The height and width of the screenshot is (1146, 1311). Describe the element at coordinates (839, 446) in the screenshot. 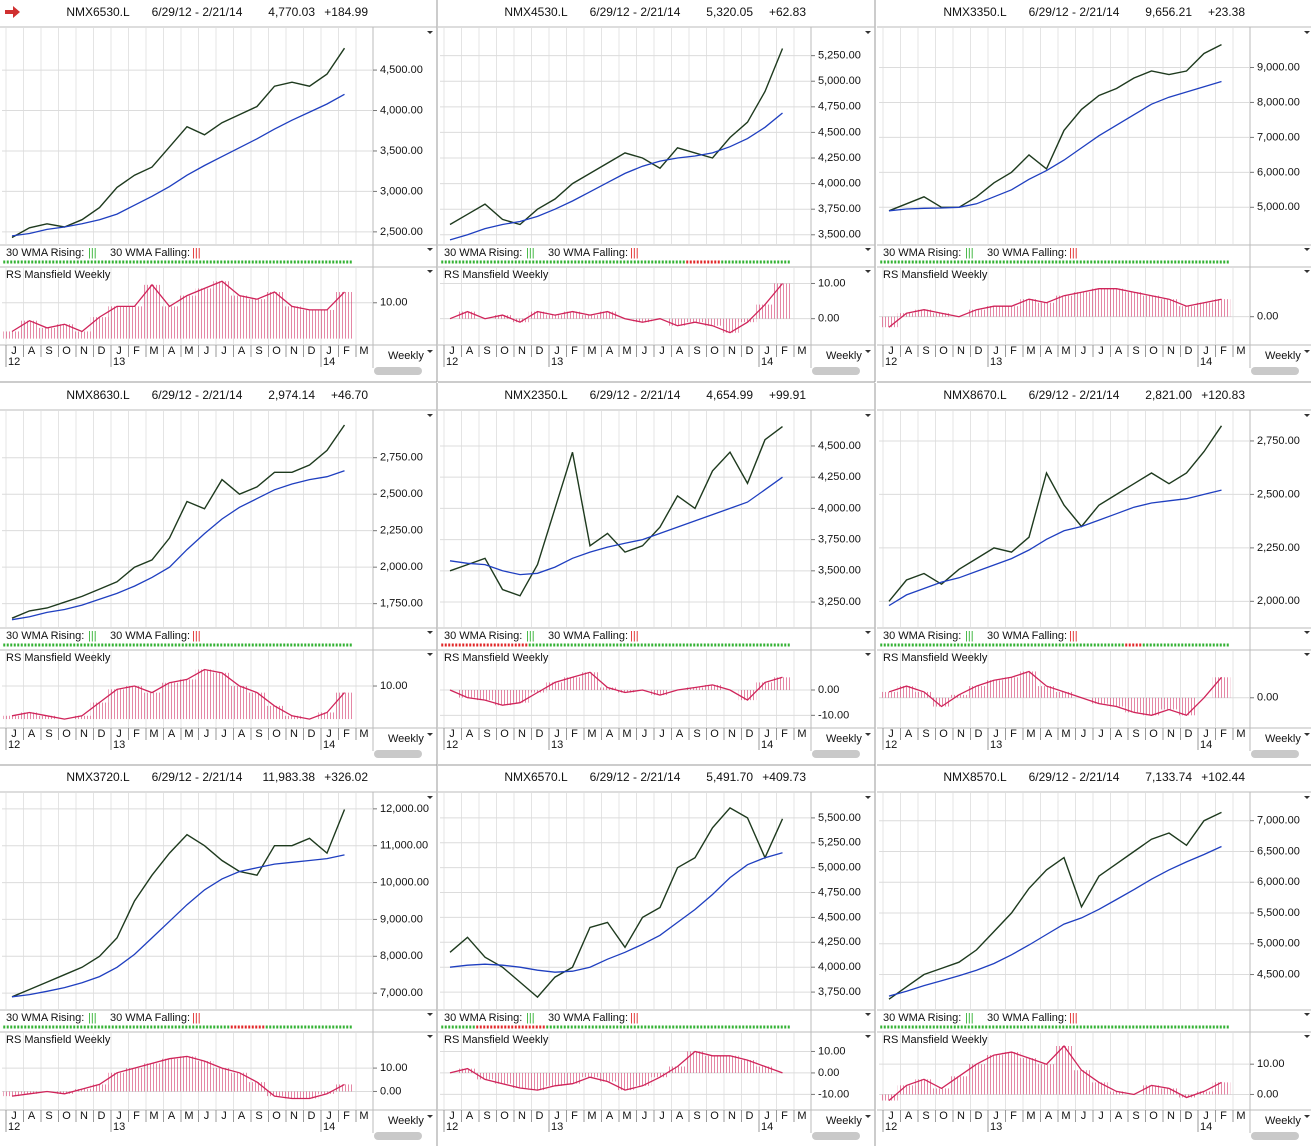

I see `y-tick-label: 4,500.00` at that location.